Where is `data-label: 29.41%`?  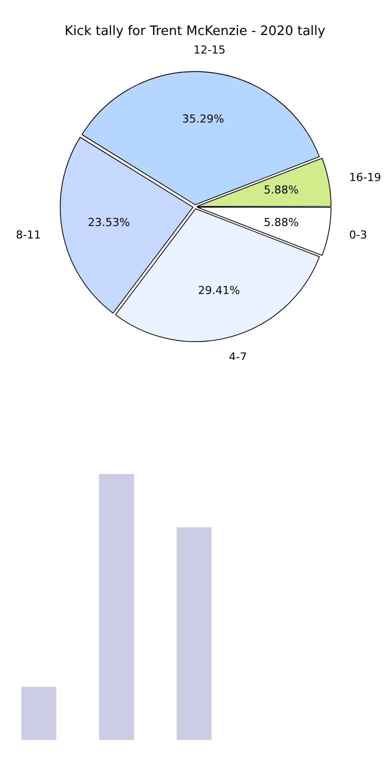
data-label: 29.41% is located at coordinates (219, 290).